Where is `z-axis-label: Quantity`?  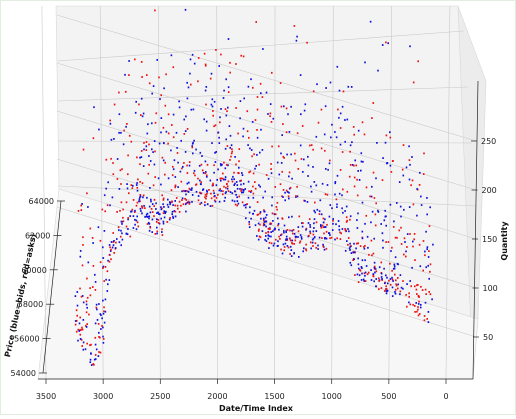 z-axis-label: Quantity is located at coordinates (504, 241).